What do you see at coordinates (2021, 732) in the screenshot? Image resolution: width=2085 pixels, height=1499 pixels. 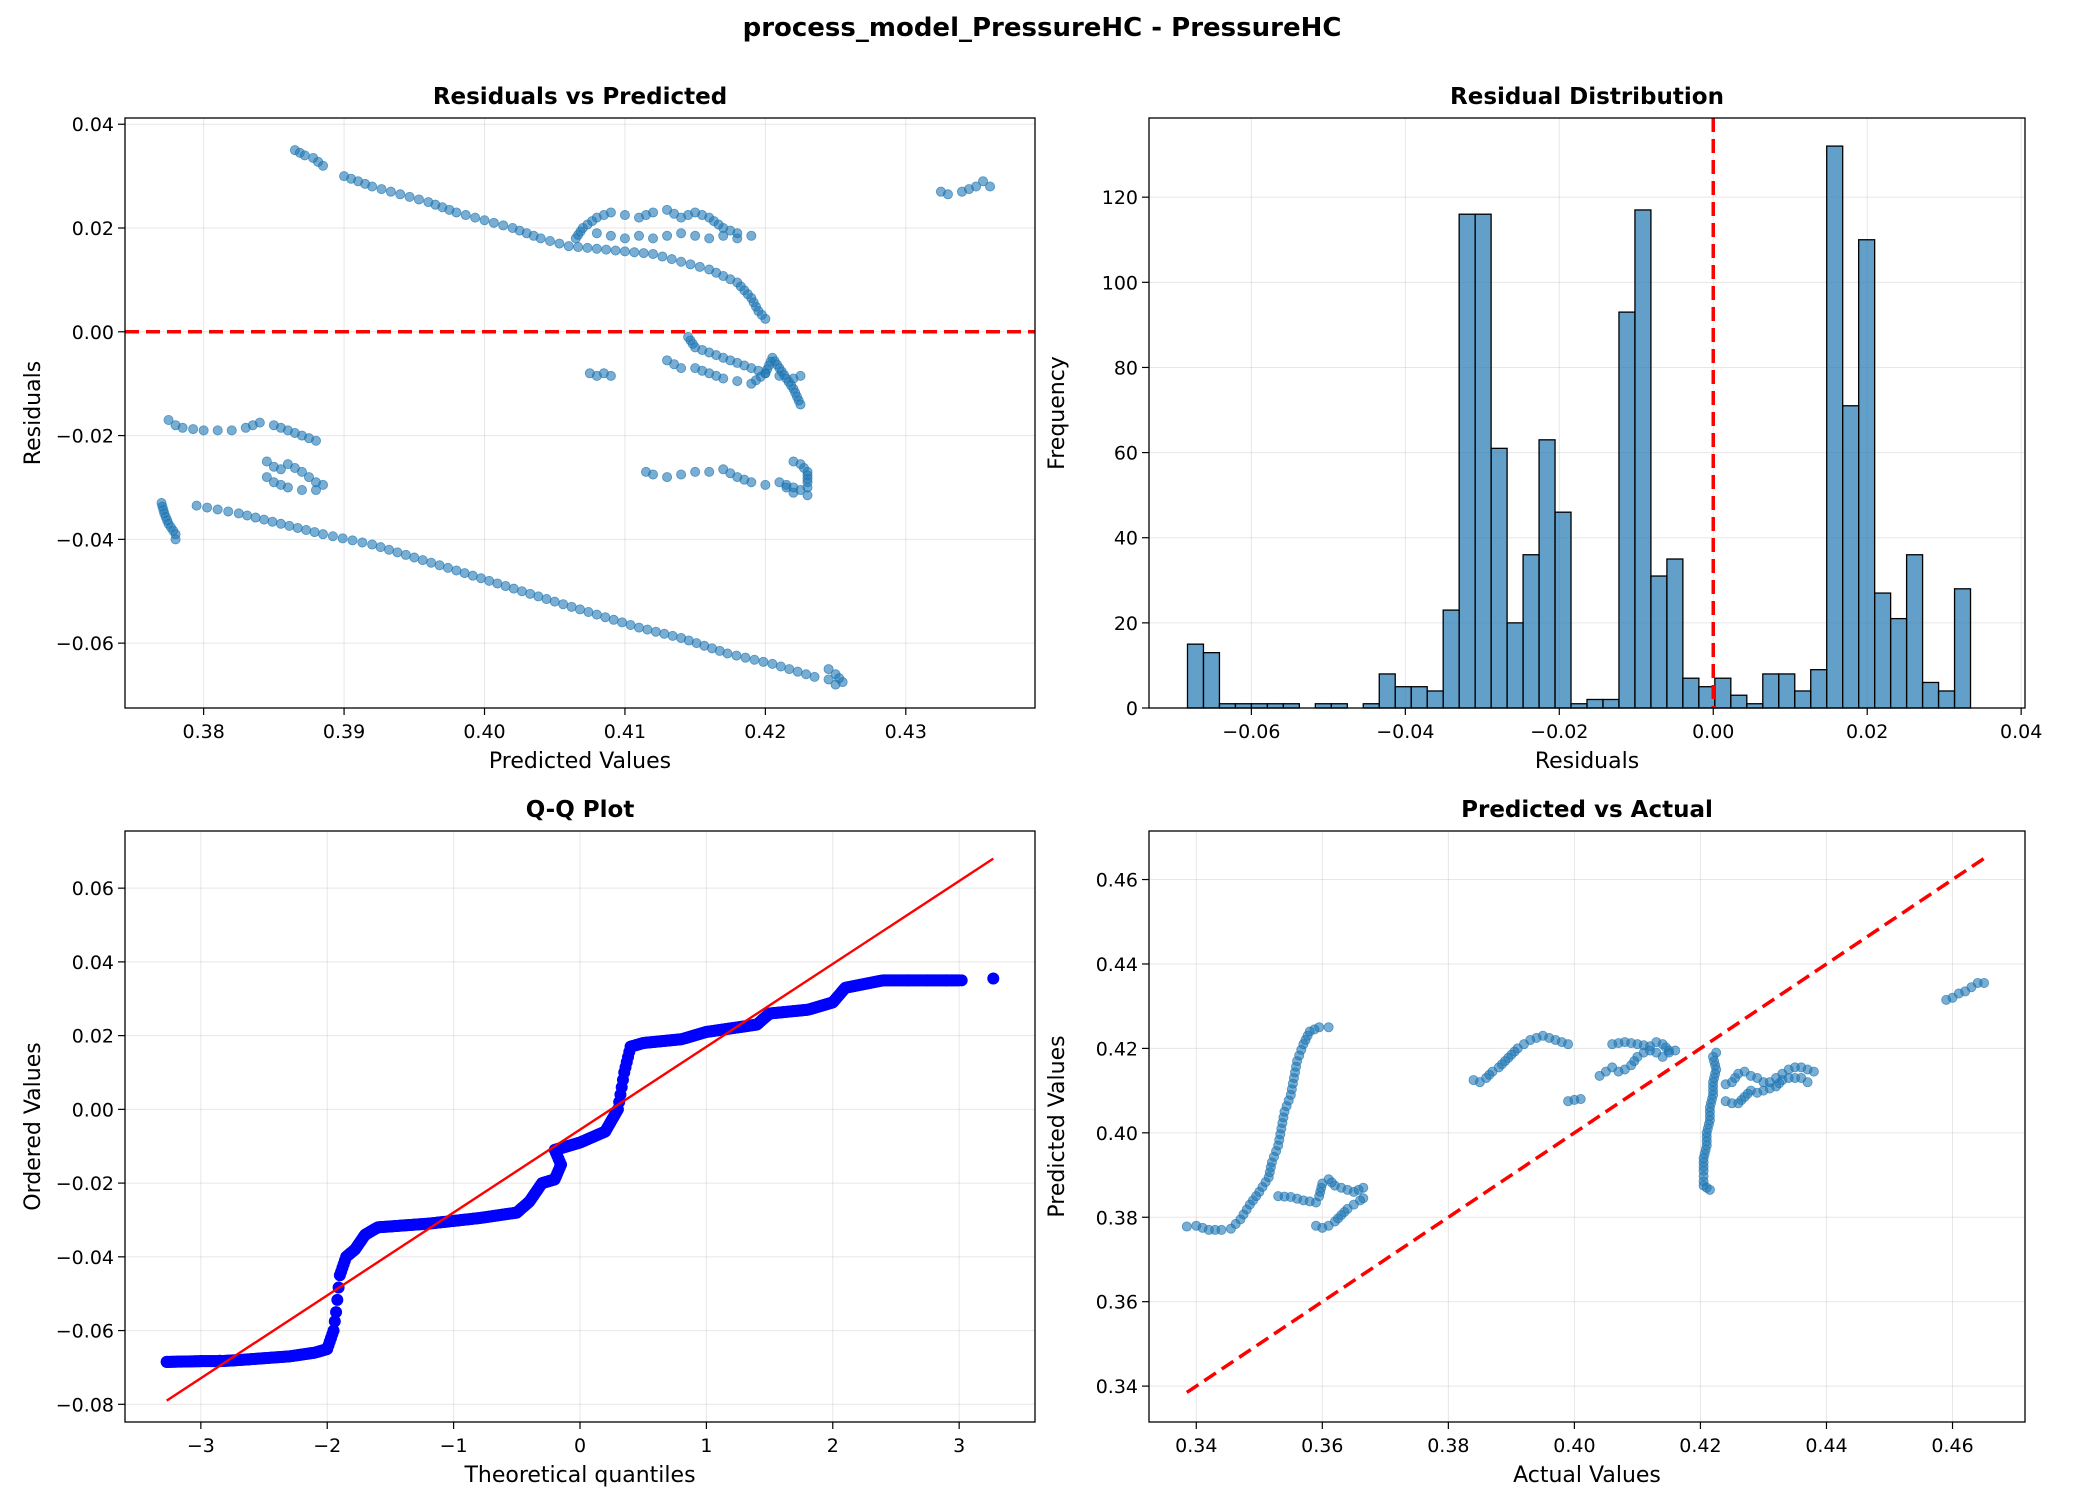 I see `x-tick-label: 0.04` at bounding box center [2021, 732].